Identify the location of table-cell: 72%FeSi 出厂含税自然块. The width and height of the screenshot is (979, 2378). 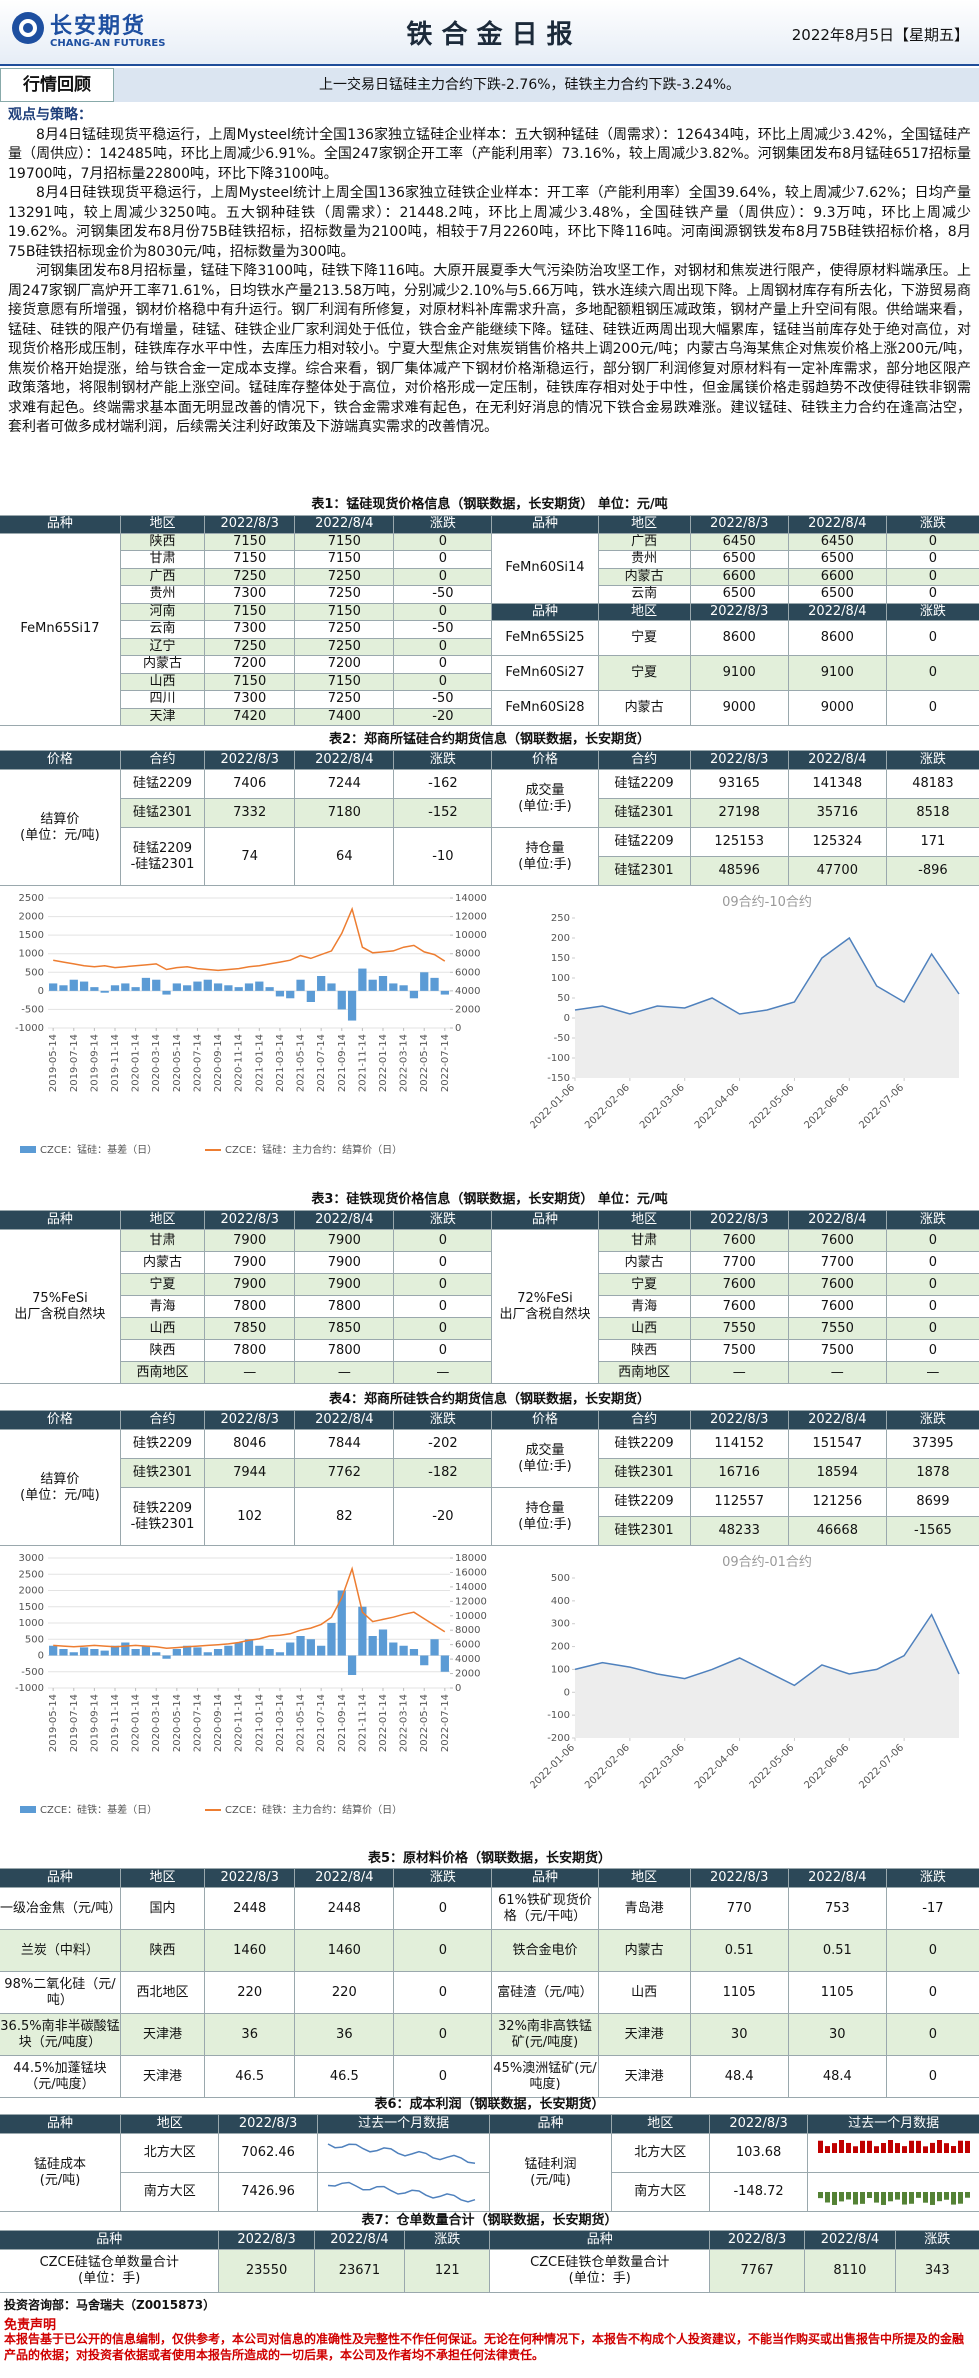
(545, 1306).